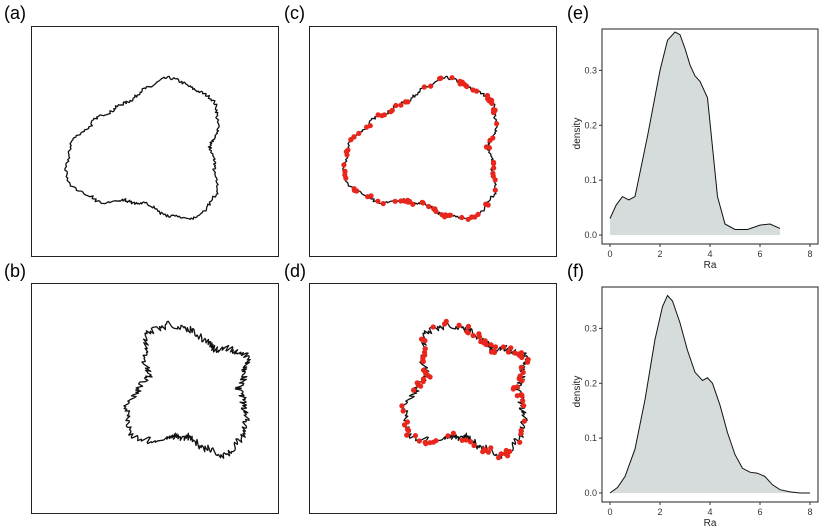  What do you see at coordinates (433, 141) in the screenshot?
I see `outline-panel-c` at bounding box center [433, 141].